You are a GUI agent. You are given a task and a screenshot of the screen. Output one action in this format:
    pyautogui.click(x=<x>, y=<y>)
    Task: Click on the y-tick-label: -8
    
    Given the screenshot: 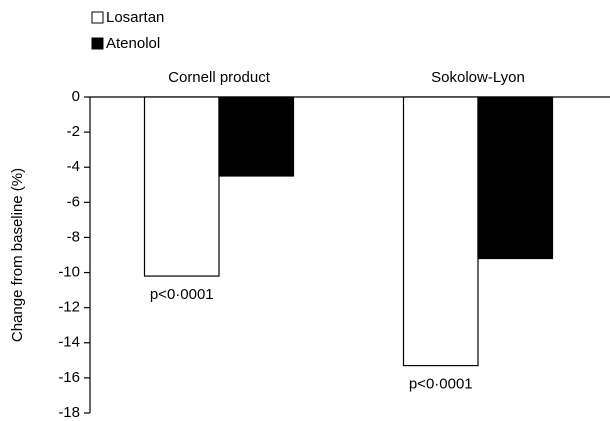 What is the action you would take?
    pyautogui.click(x=73, y=236)
    